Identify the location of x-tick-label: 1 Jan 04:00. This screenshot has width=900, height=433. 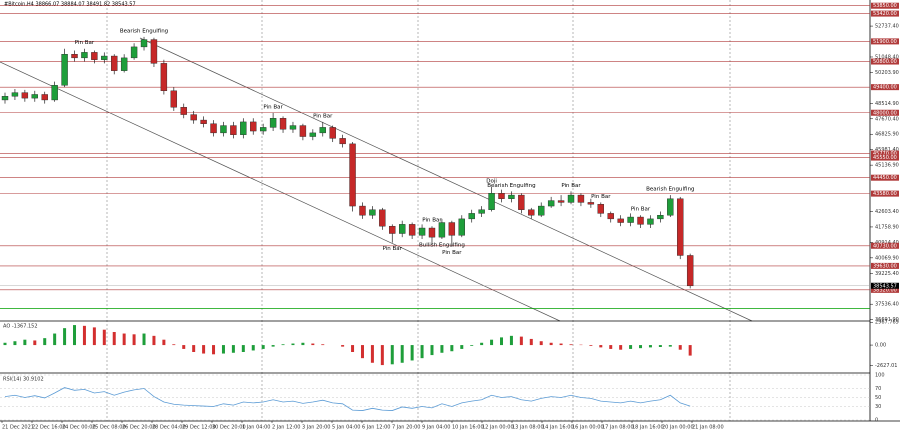
(256, 428).